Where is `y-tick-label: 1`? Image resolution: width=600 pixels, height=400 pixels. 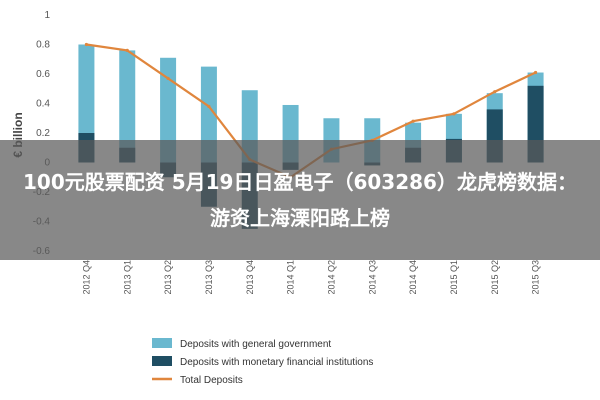
y-tick-label: 1 is located at coordinates (47, 15).